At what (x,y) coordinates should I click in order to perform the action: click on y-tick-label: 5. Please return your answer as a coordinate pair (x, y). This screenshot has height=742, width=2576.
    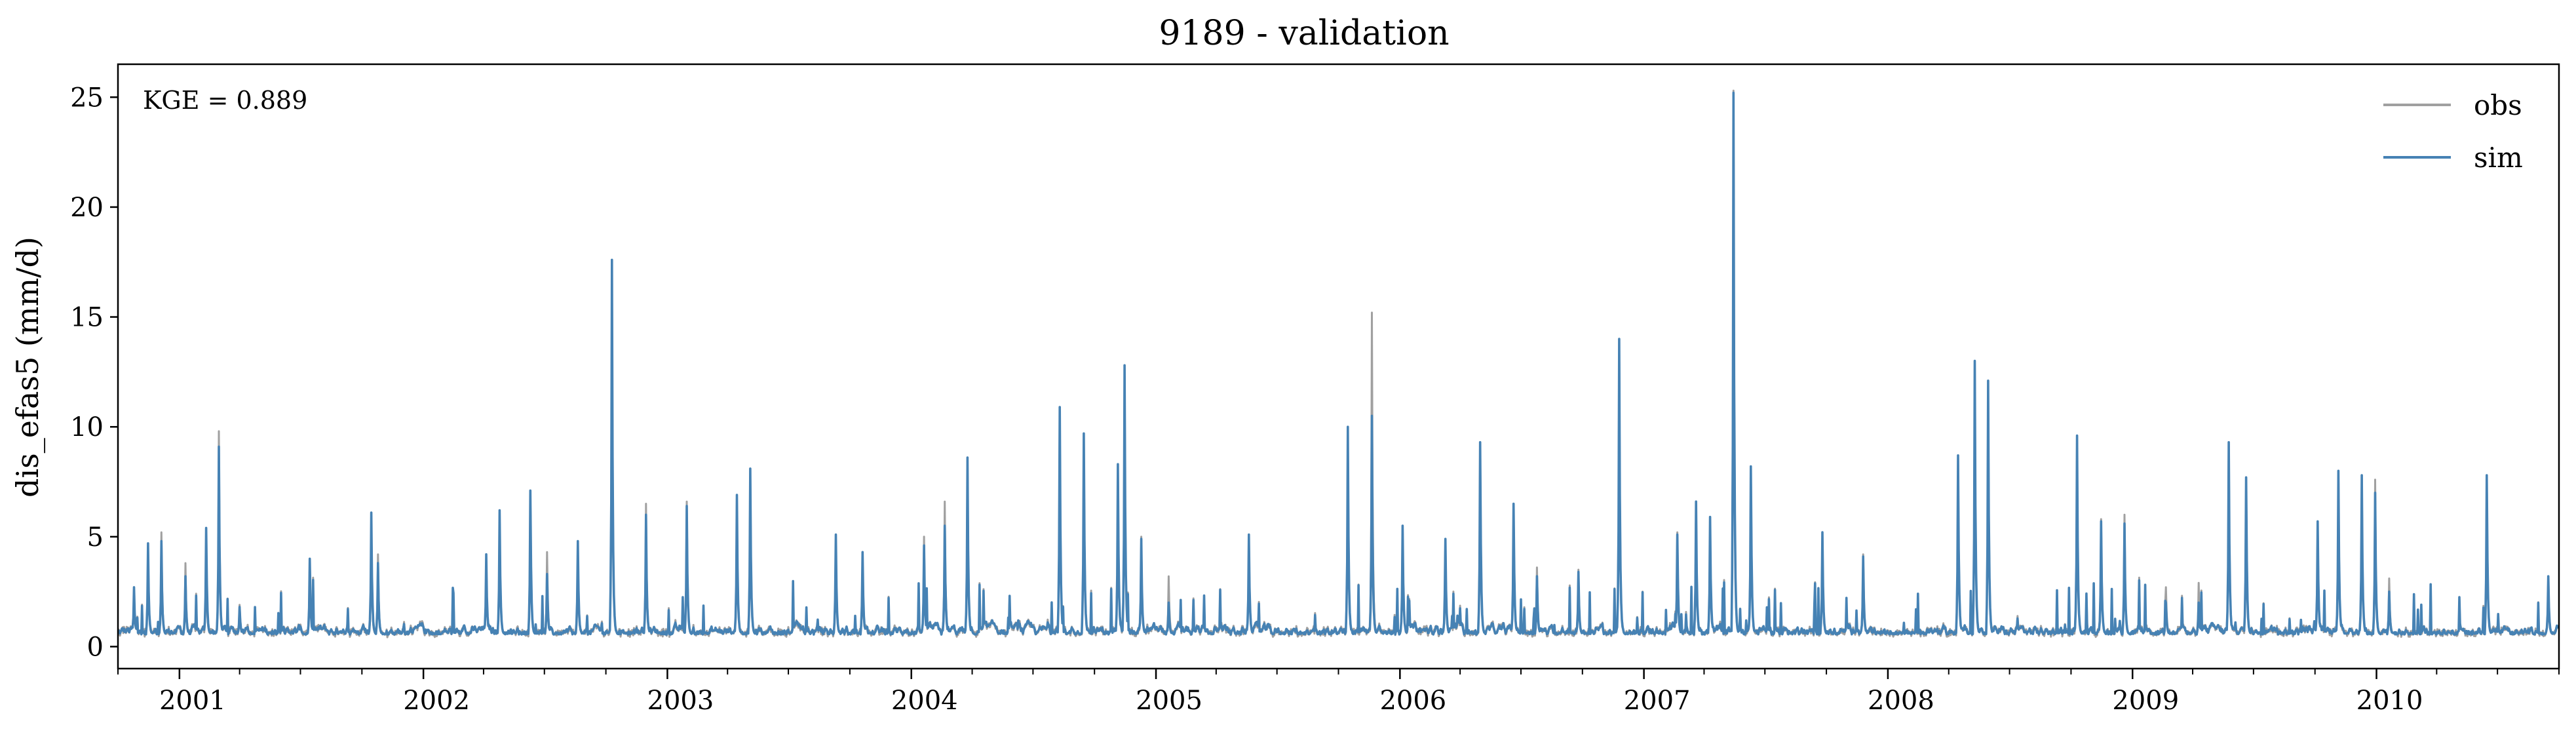
    Looking at the image, I should click on (95, 537).